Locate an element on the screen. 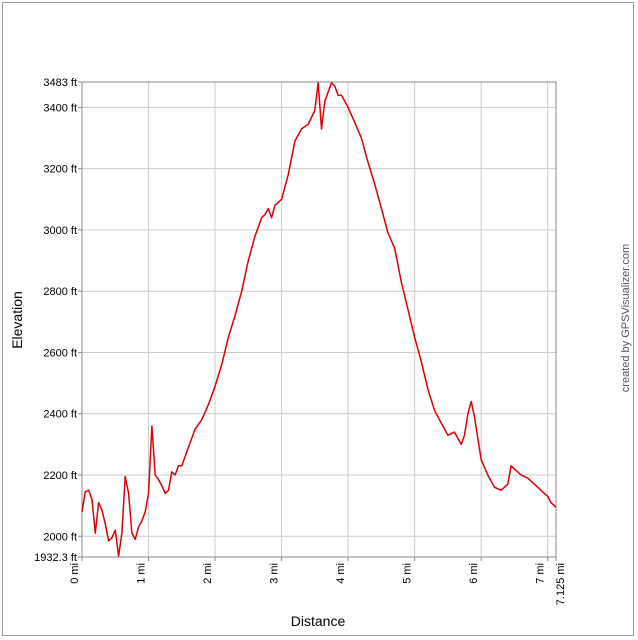  y-tick-label: 1932.3 ft is located at coordinates (55, 558).